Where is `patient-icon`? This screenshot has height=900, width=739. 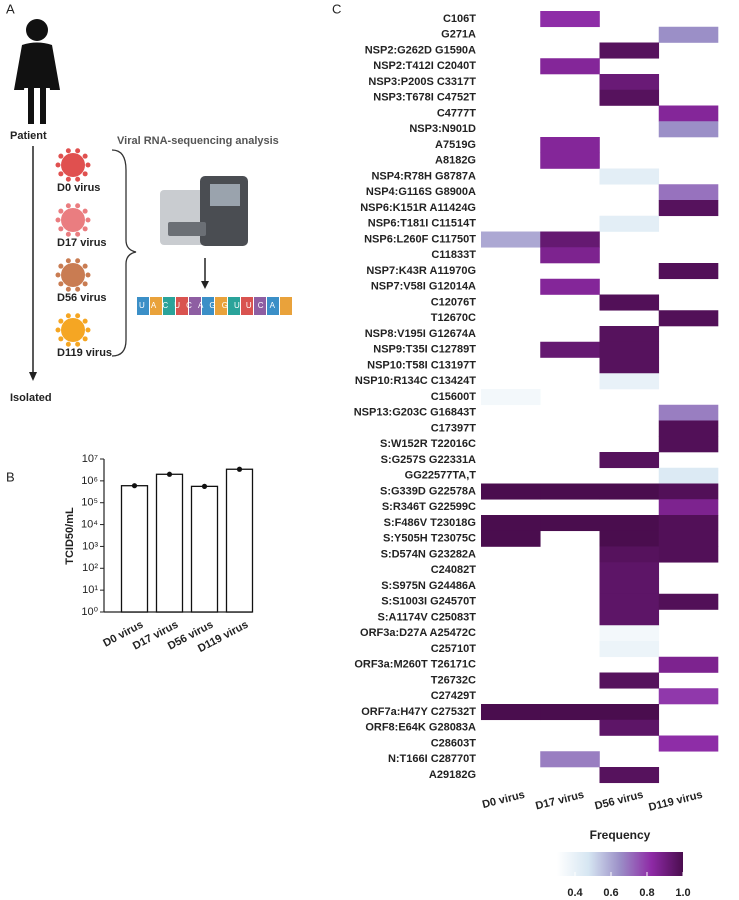 patient-icon is located at coordinates (37, 71).